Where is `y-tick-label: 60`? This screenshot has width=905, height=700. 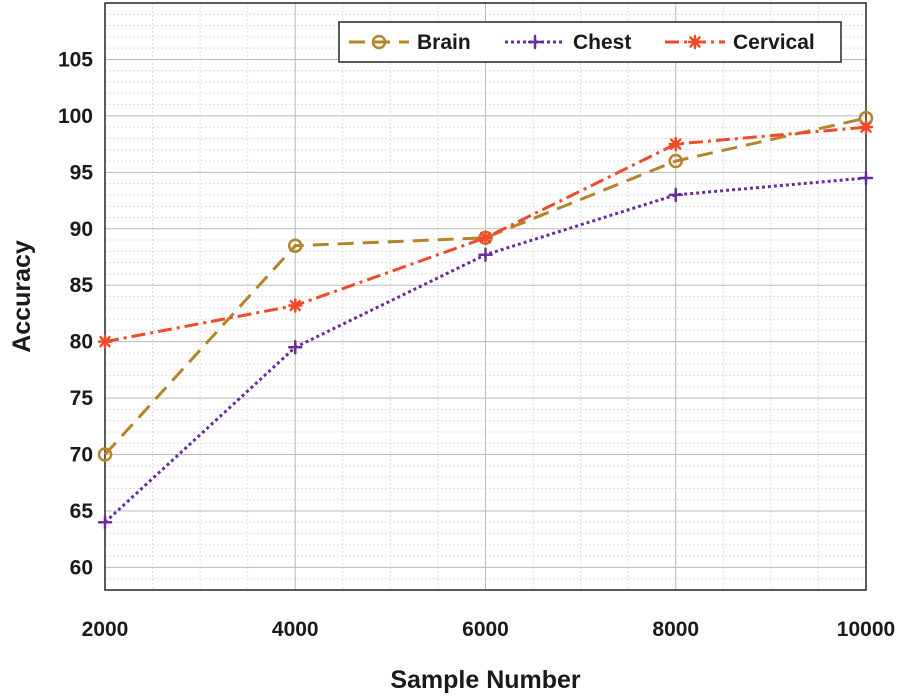 y-tick-label: 60 is located at coordinates (81, 567).